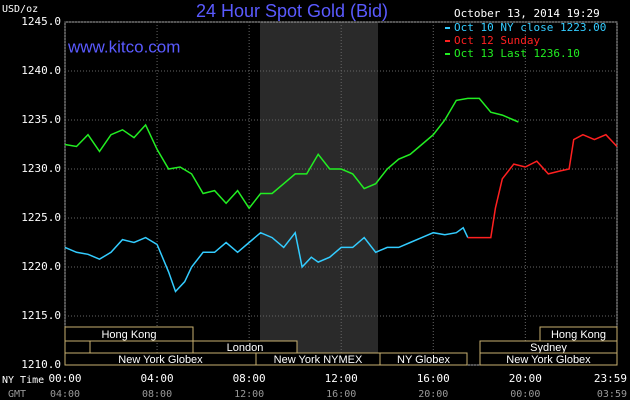  What do you see at coordinates (612, 394) in the screenshot?
I see `gmt-tick-label: 03:59` at bounding box center [612, 394].